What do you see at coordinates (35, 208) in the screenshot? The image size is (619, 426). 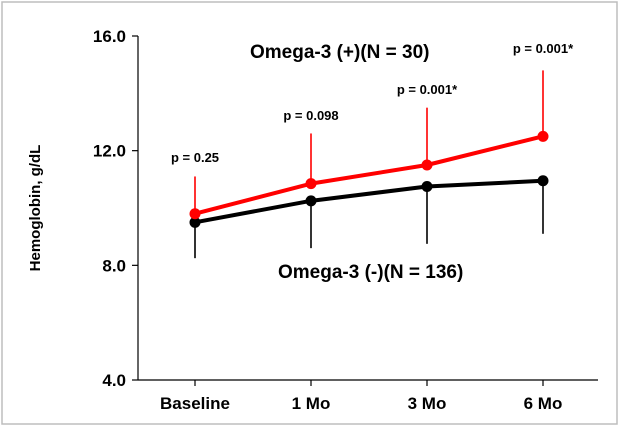 I see `y-axis-label: Hemoglobin, g/dL` at bounding box center [35, 208].